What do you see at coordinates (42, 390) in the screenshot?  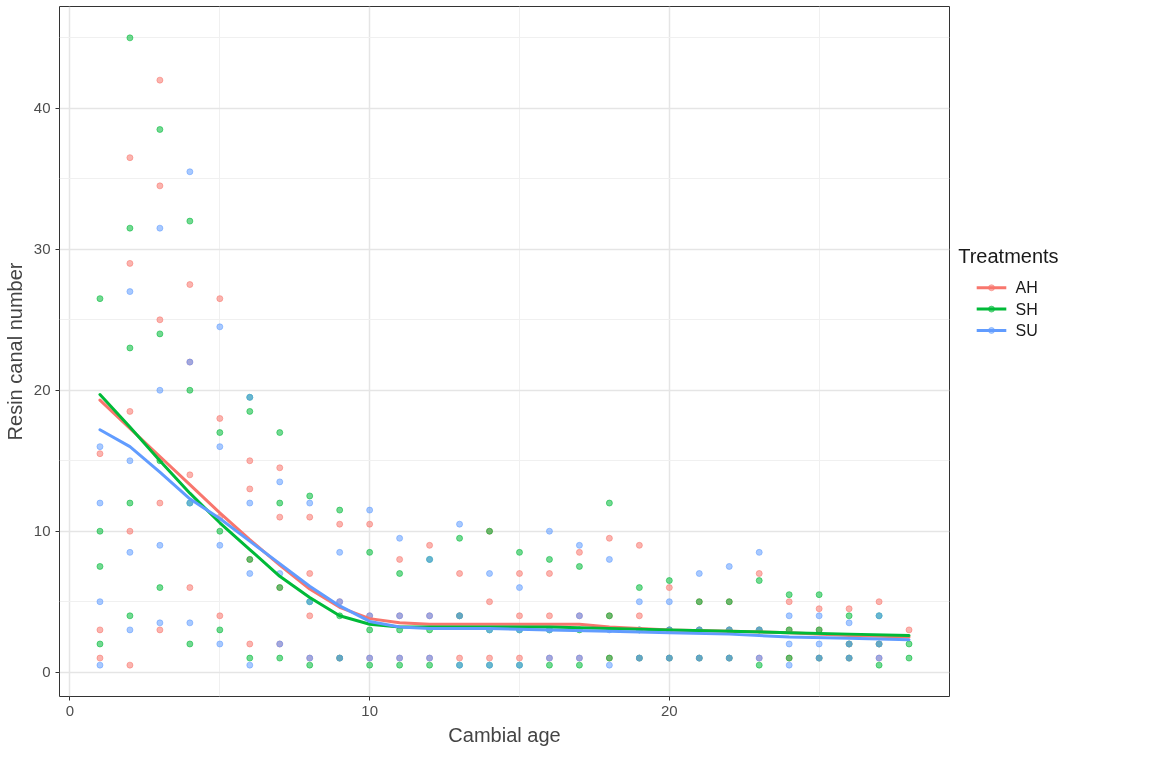 I see `y-tick-label: 20` at bounding box center [42, 390].